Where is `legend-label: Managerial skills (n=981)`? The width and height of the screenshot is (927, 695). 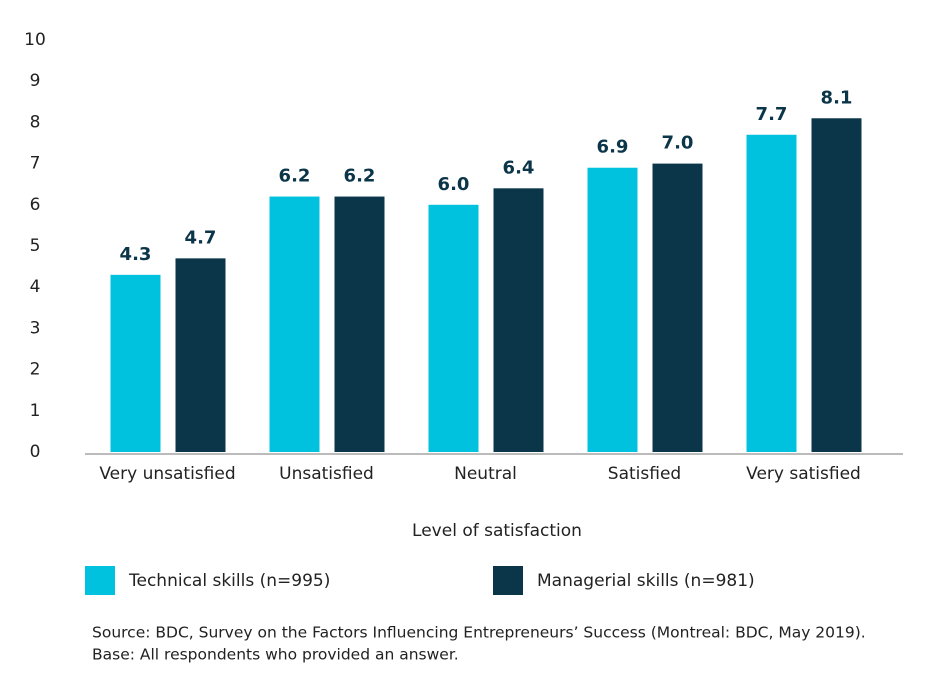
legend-label: Managerial skills (n=981) is located at coordinates (646, 581).